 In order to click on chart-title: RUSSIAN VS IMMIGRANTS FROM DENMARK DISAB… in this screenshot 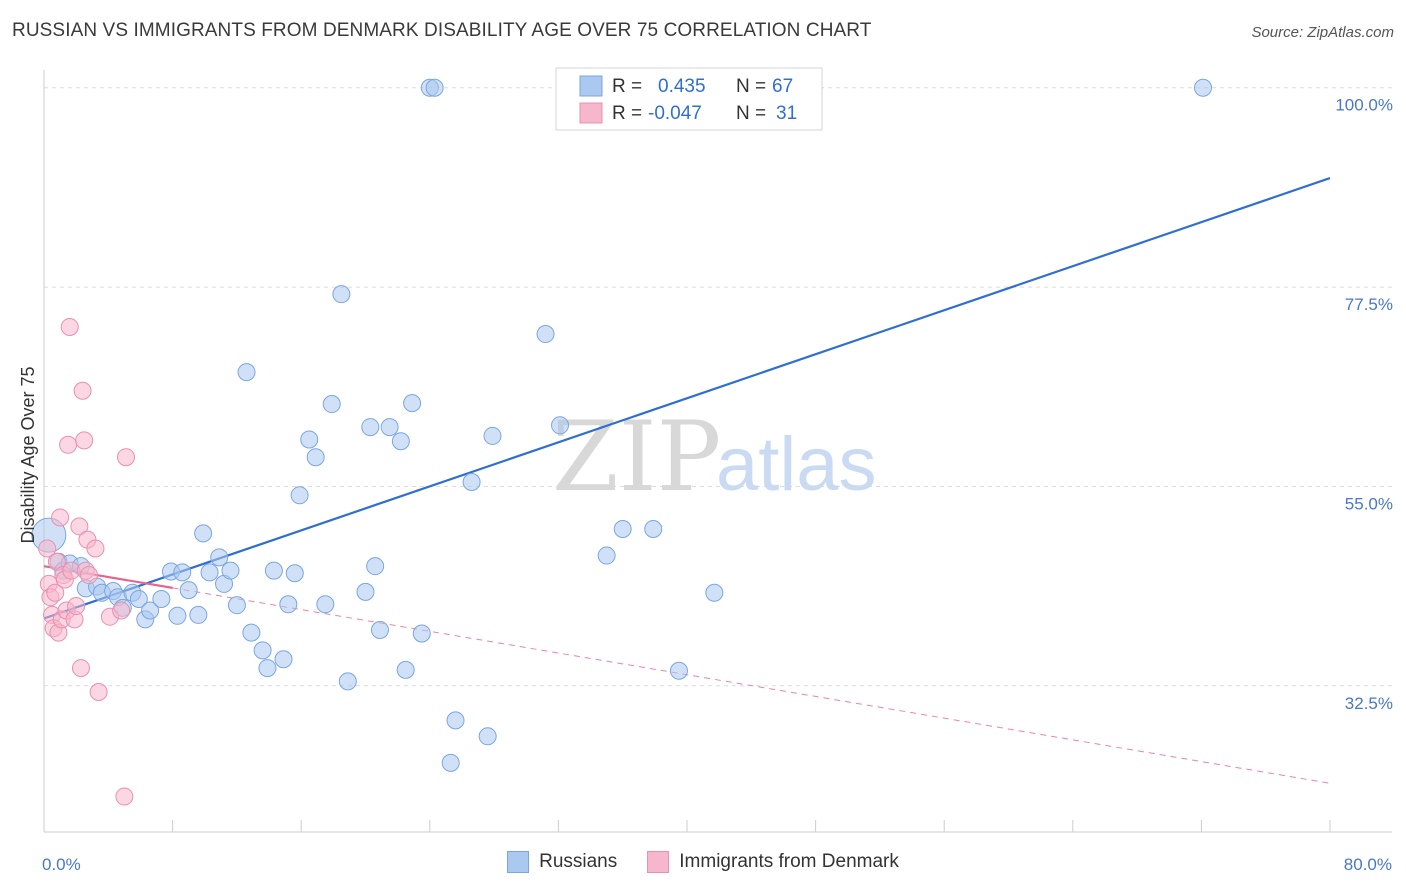, I will do `click(442, 30)`.